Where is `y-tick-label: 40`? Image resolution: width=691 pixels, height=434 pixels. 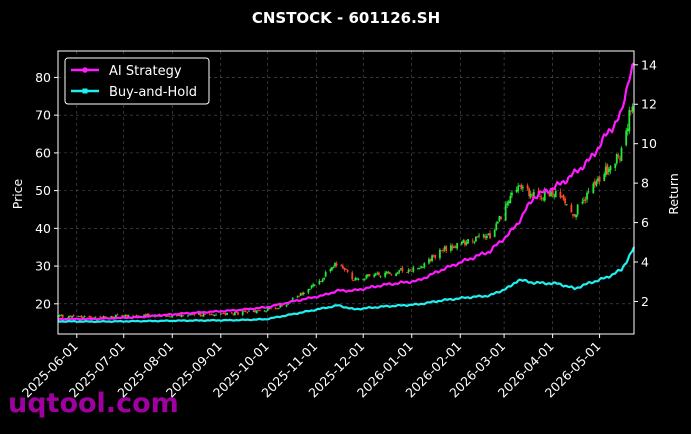
y-tick-label: 40 is located at coordinates (43, 228).